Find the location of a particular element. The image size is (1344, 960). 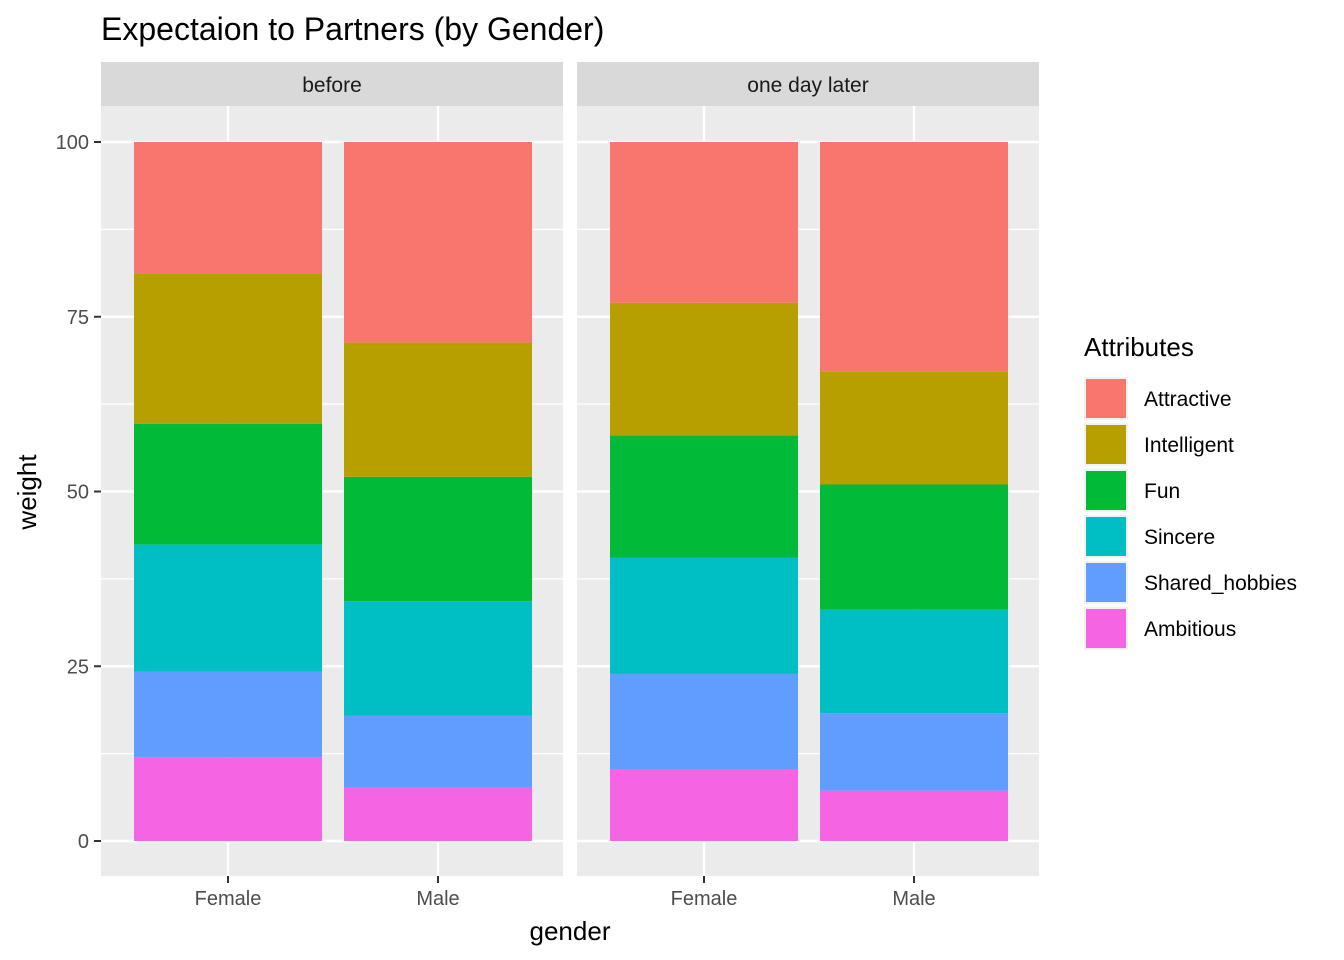

legend-label: Intelligent is located at coordinates (1189, 445).